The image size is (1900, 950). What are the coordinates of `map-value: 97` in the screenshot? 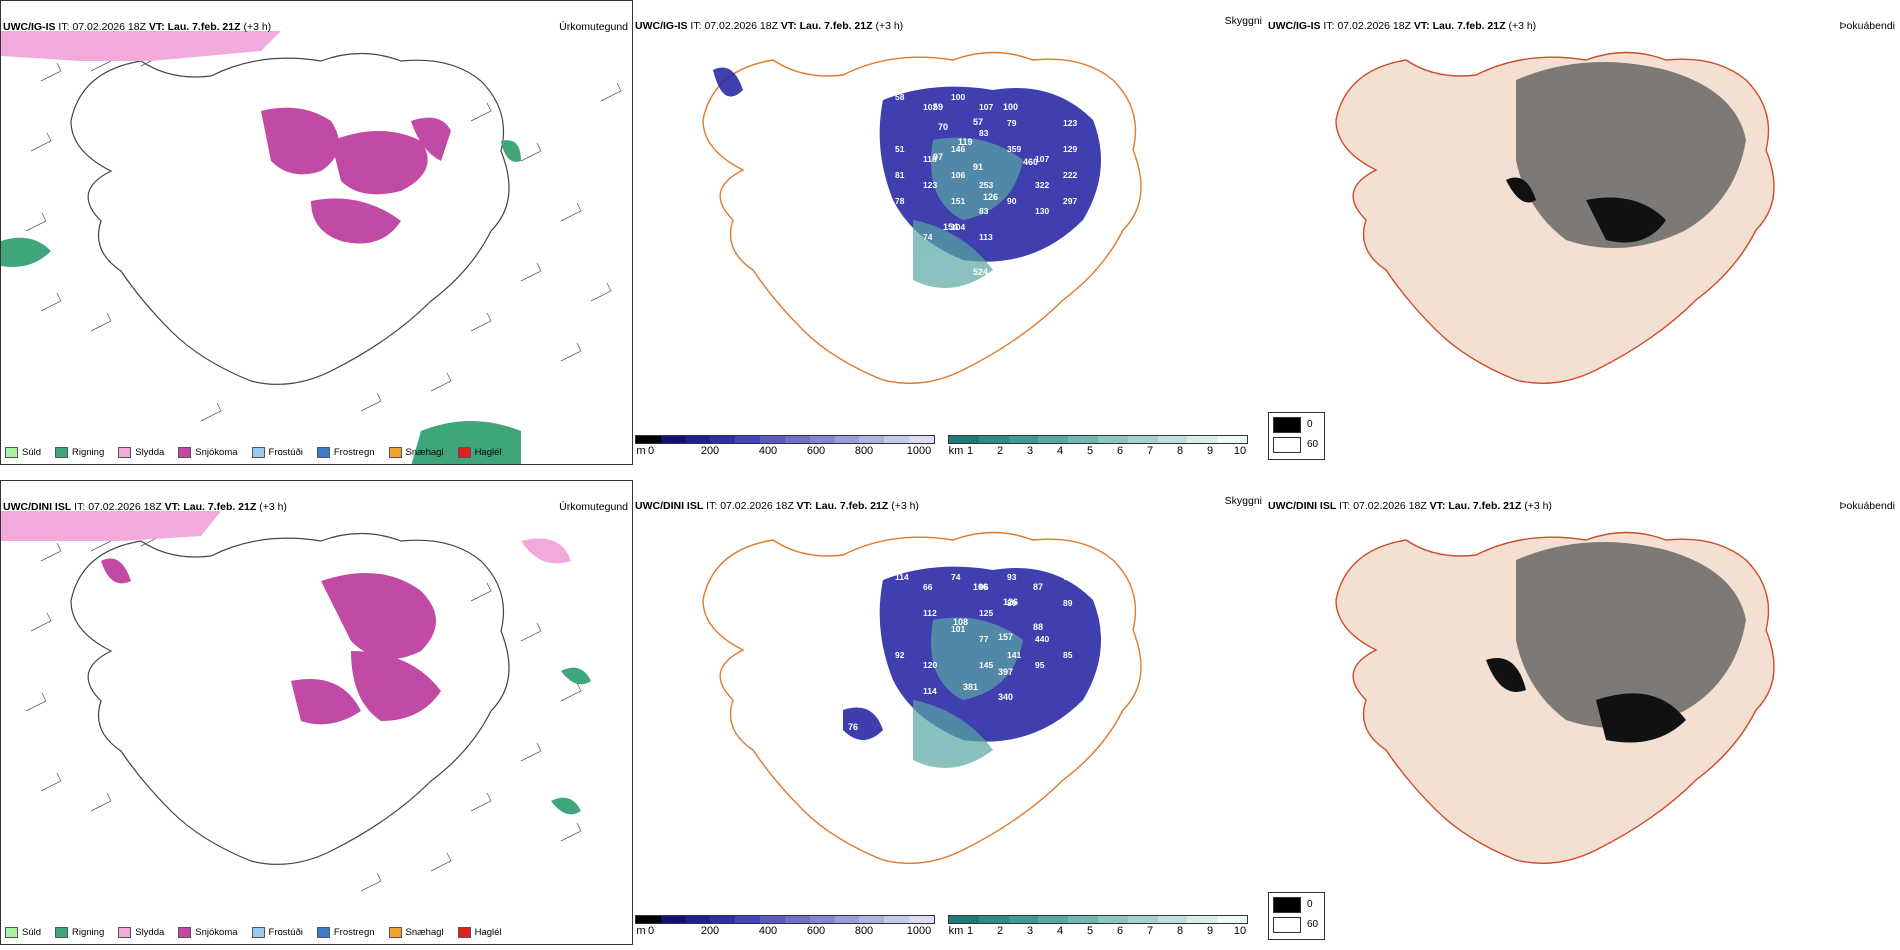 It's located at (938, 157).